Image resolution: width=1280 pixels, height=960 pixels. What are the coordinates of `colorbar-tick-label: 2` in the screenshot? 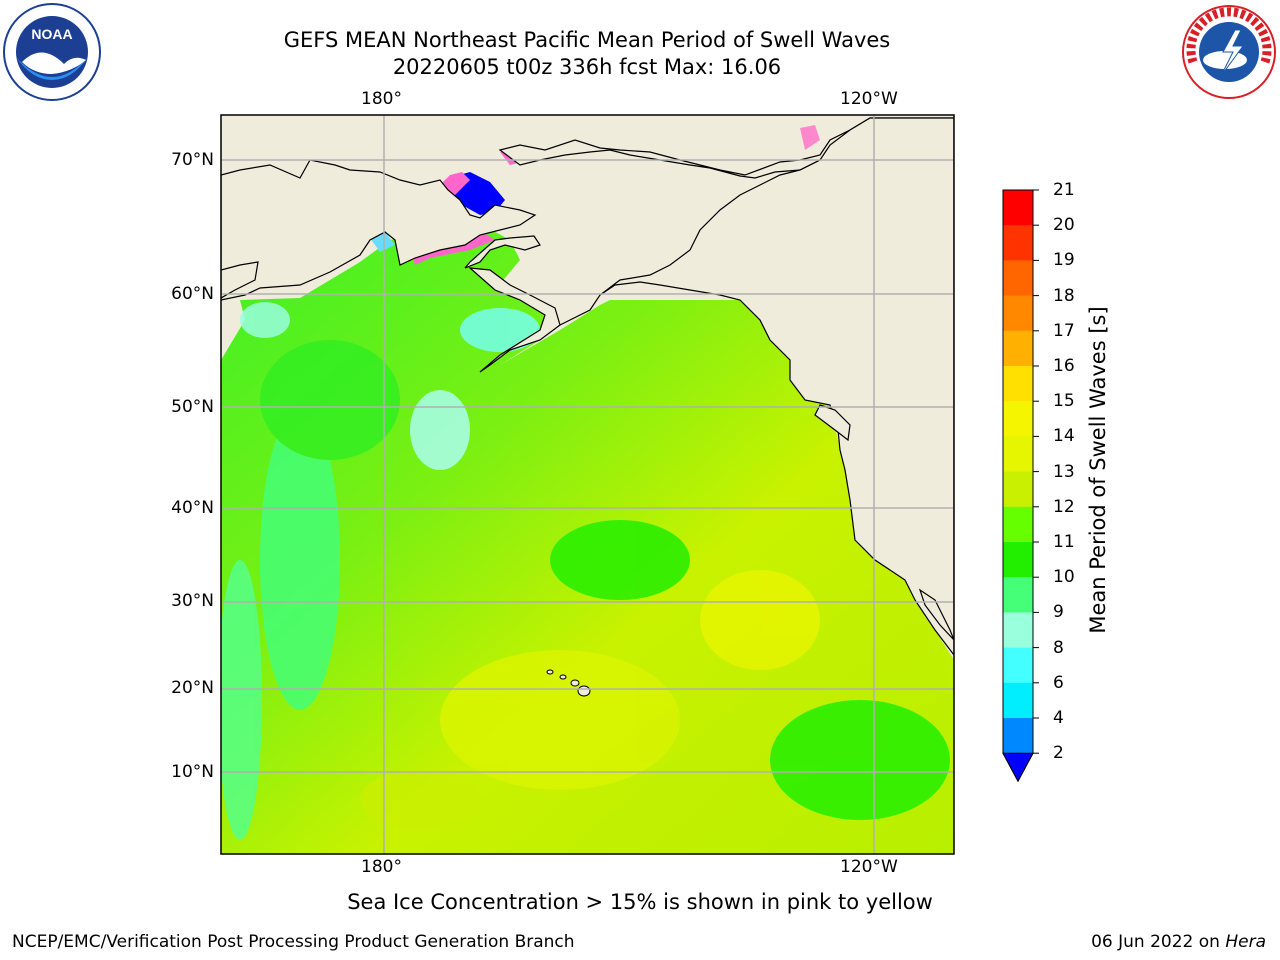 It's located at (1058, 753).